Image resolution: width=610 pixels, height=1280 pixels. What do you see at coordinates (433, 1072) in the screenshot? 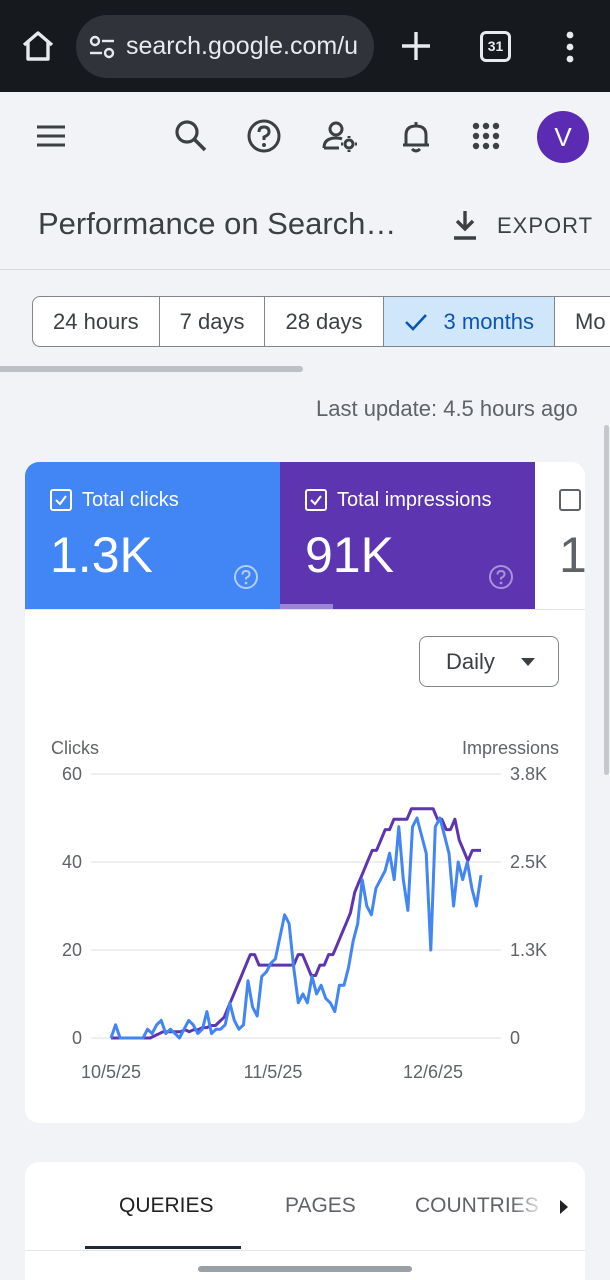
I see `x-axis-tick: 12/6/25` at bounding box center [433, 1072].